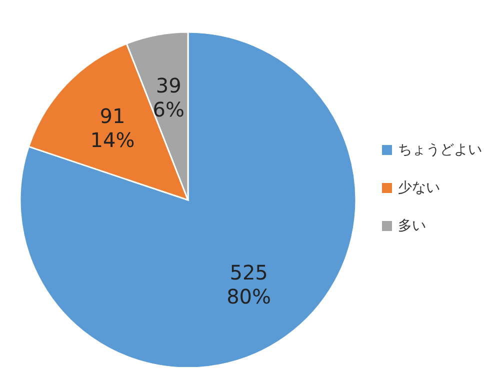 The width and height of the screenshot is (500, 375). What do you see at coordinates (112, 128) in the screenshot?
I see `data-label: 91 14%` at bounding box center [112, 128].